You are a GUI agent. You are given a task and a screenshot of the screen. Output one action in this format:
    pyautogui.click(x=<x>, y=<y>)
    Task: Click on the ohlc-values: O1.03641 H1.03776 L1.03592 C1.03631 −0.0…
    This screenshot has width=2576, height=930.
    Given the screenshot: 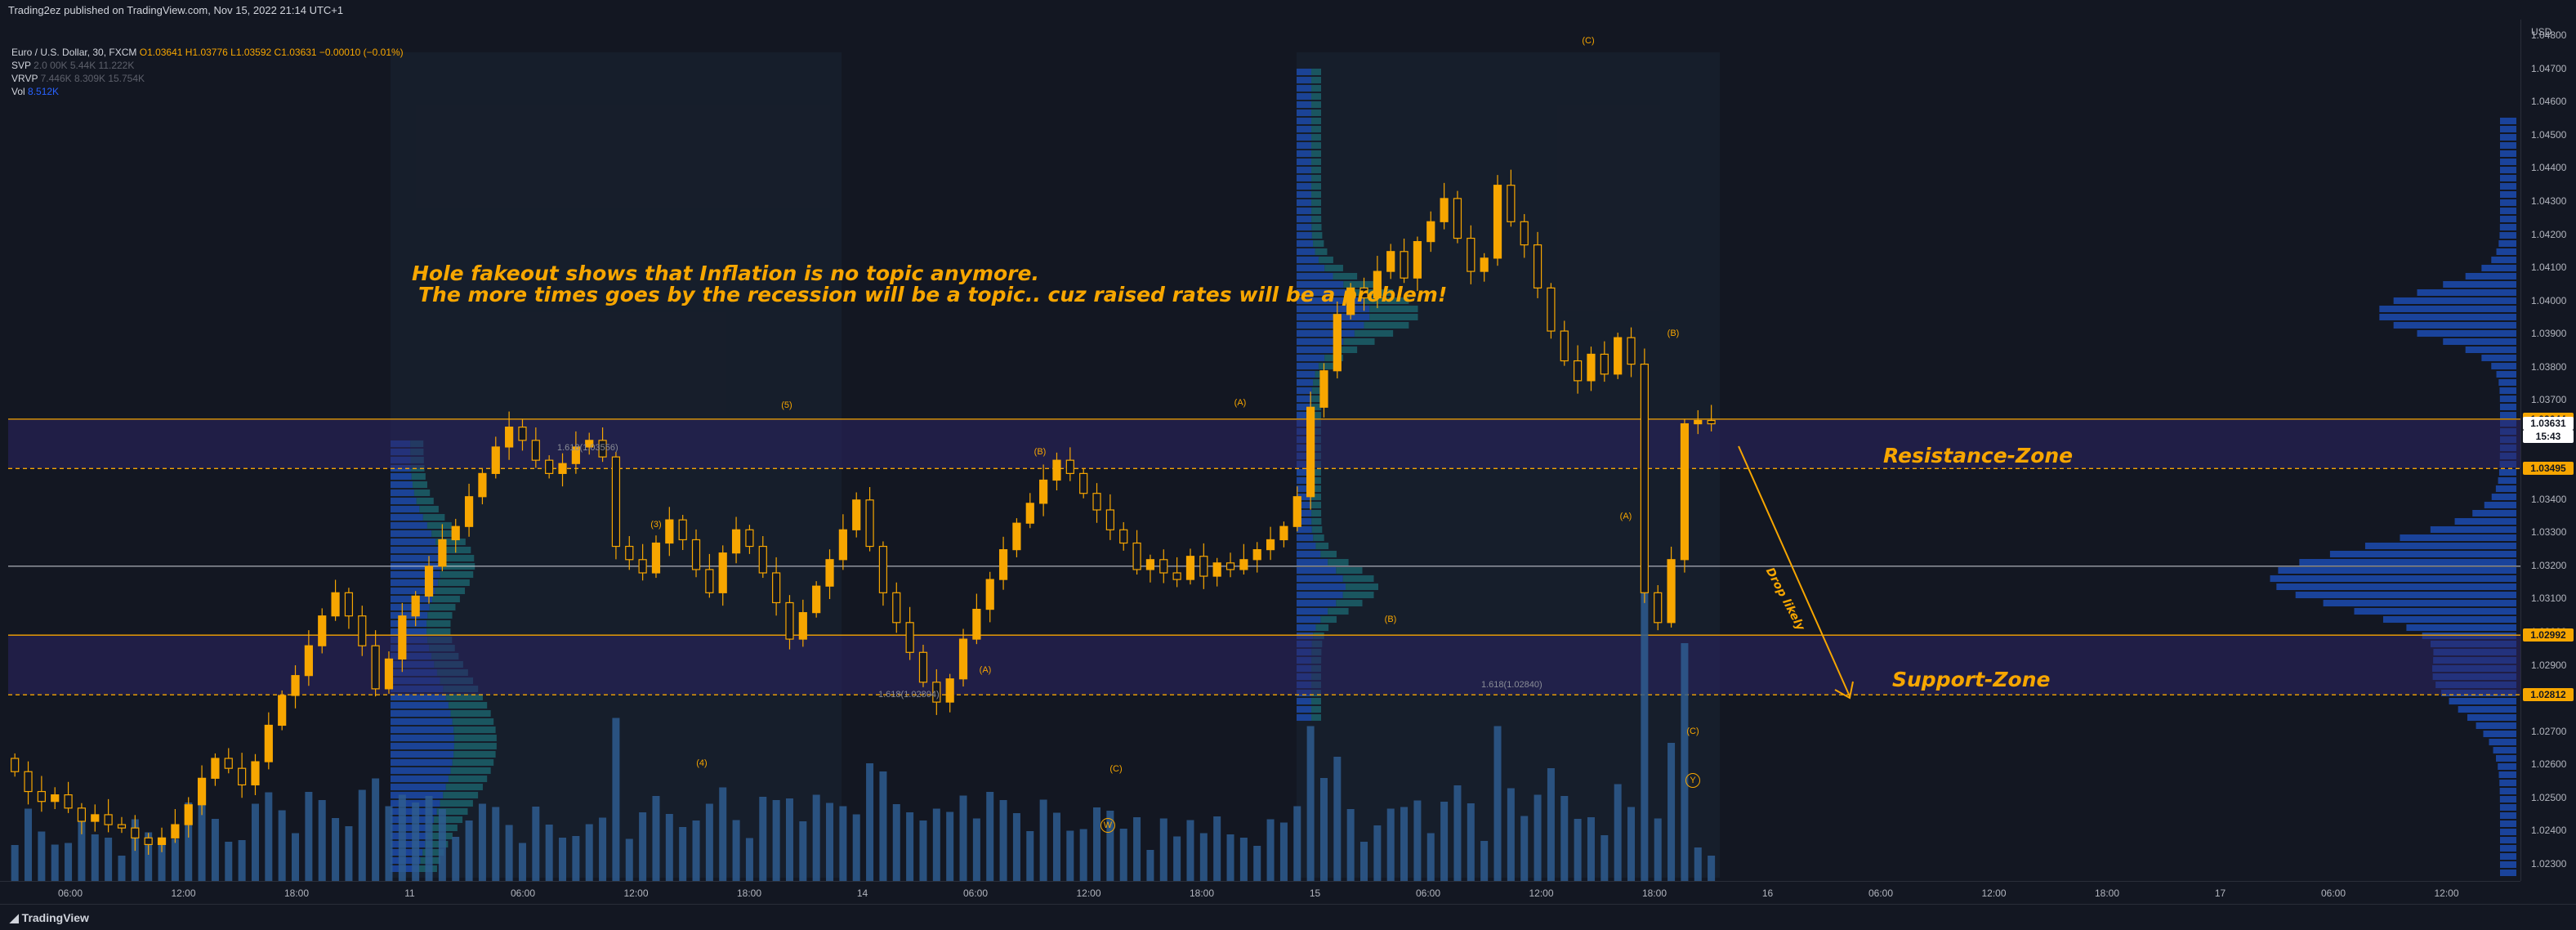 What is the action you would take?
    pyautogui.click(x=271, y=52)
    